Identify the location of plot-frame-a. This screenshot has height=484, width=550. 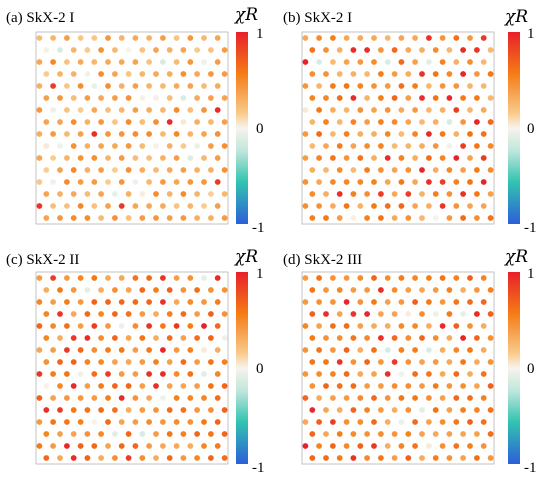
(132, 128).